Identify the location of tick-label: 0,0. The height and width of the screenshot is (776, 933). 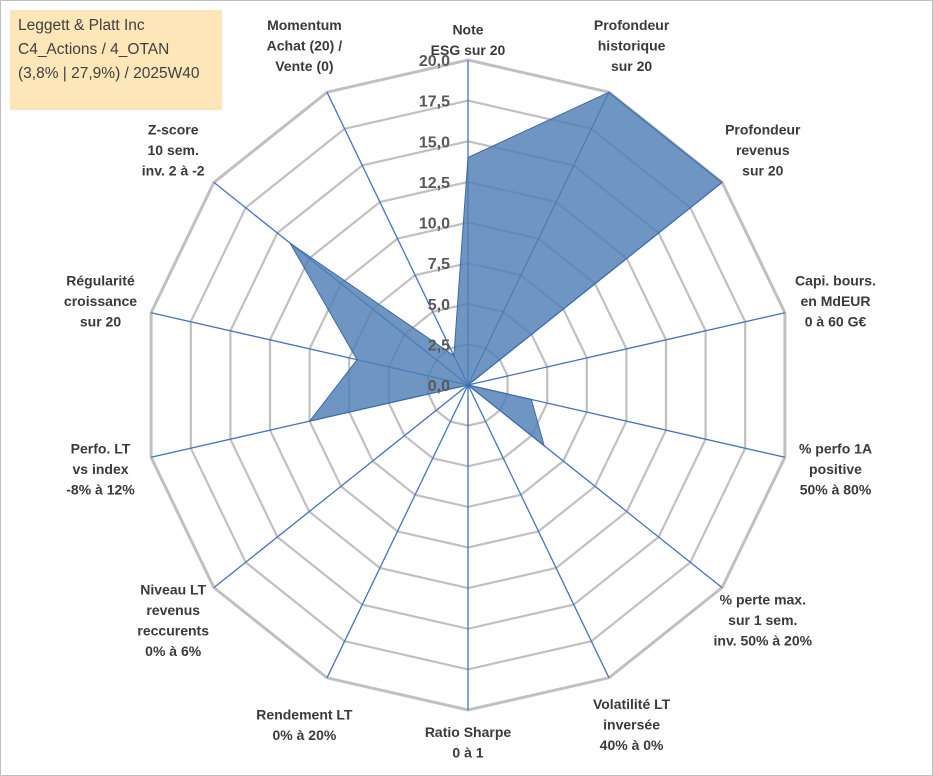
(439, 386).